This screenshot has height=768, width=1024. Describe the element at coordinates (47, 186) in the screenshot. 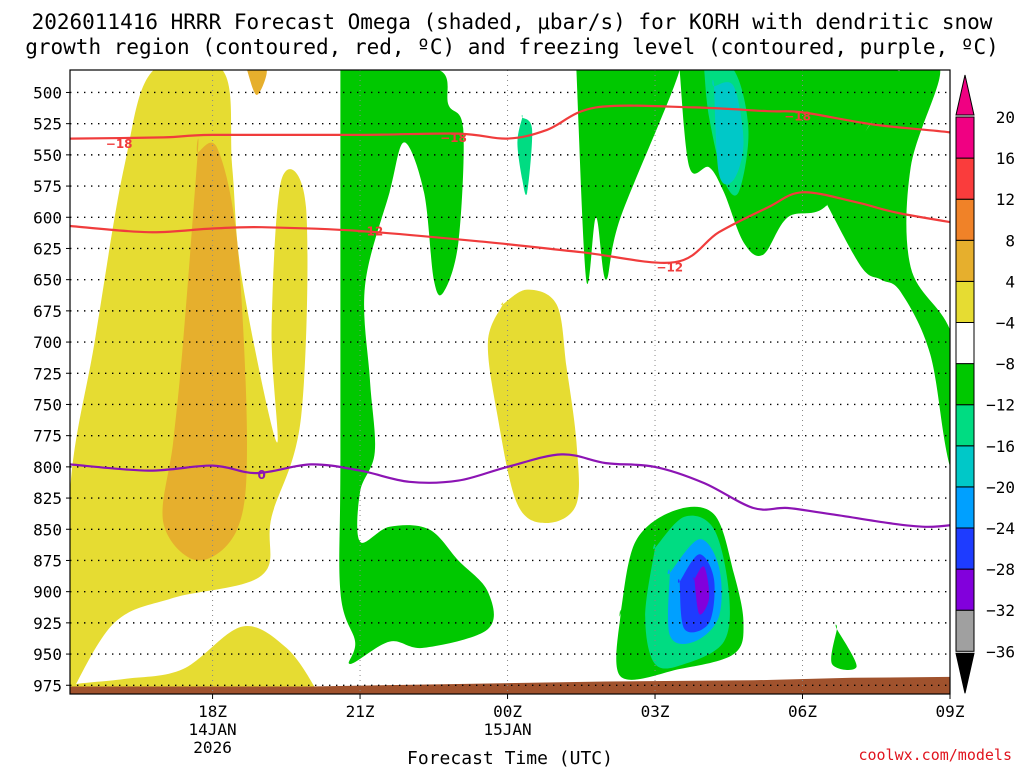

I see `y-tick-label: 575` at that location.